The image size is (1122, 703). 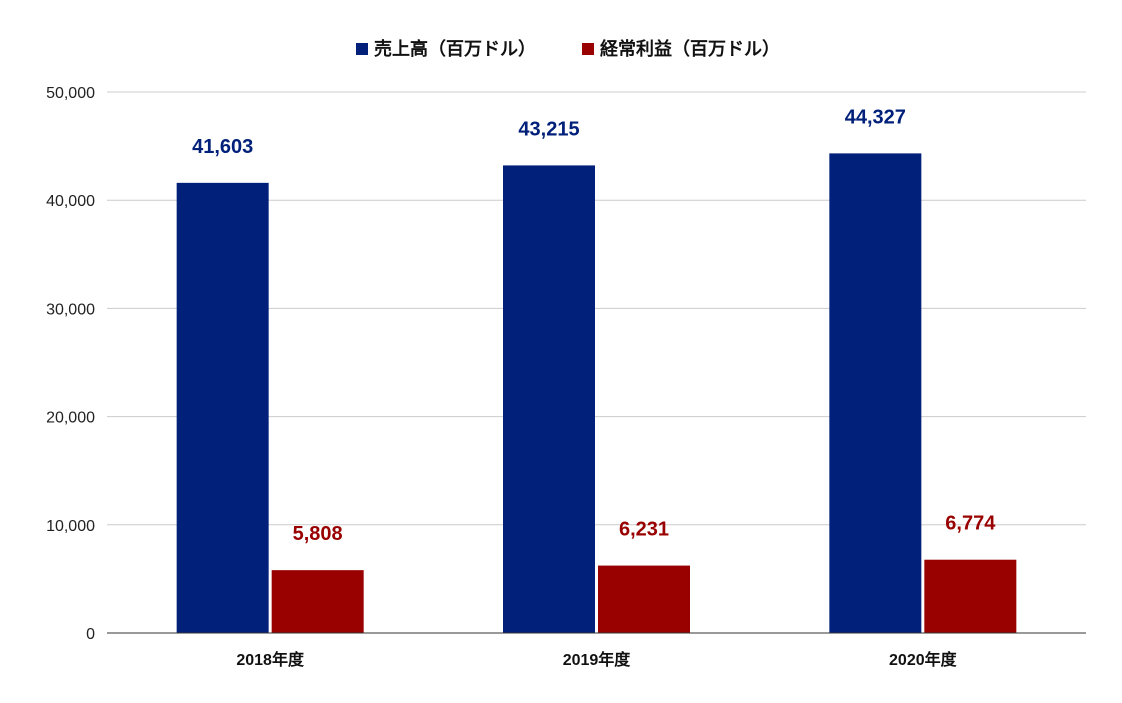 I want to click on data-label: 41,603, so click(x=222, y=147).